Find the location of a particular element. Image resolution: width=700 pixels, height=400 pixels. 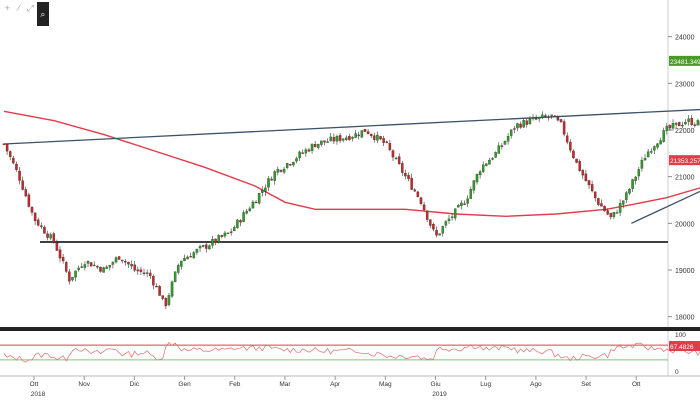

rsi-value-badge-label: 67.4826 is located at coordinates (682, 347).